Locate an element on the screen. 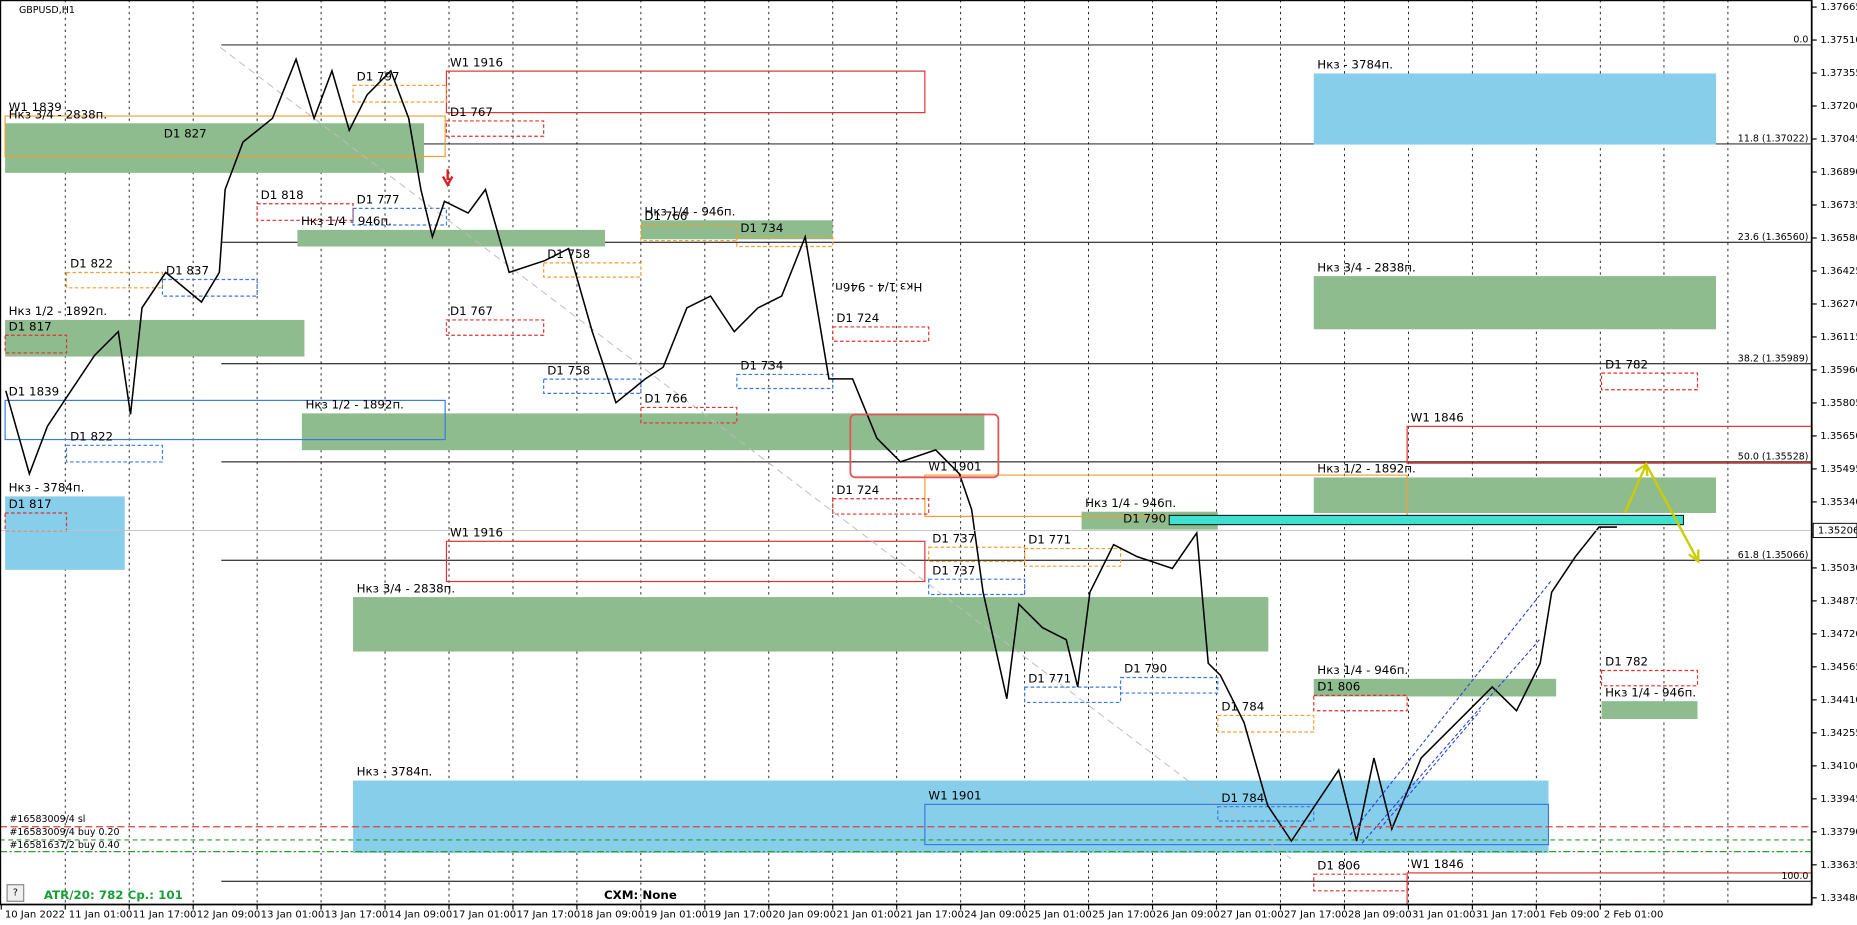 This screenshot has width=1857, height=925. x-tick-label: 17 Jan 01:00 is located at coordinates (485, 914).